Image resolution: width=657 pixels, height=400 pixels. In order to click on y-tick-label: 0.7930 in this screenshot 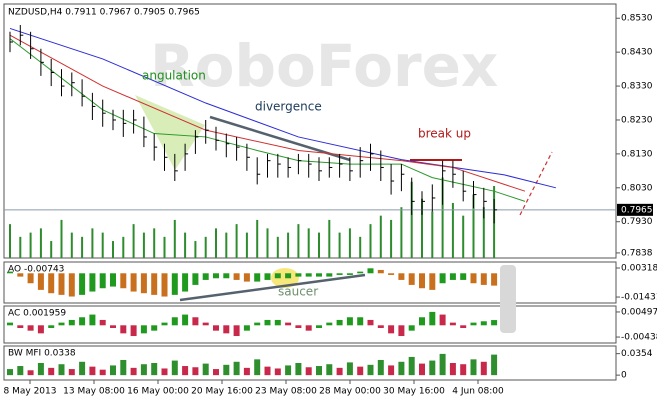, I will do `click(637, 222)`.